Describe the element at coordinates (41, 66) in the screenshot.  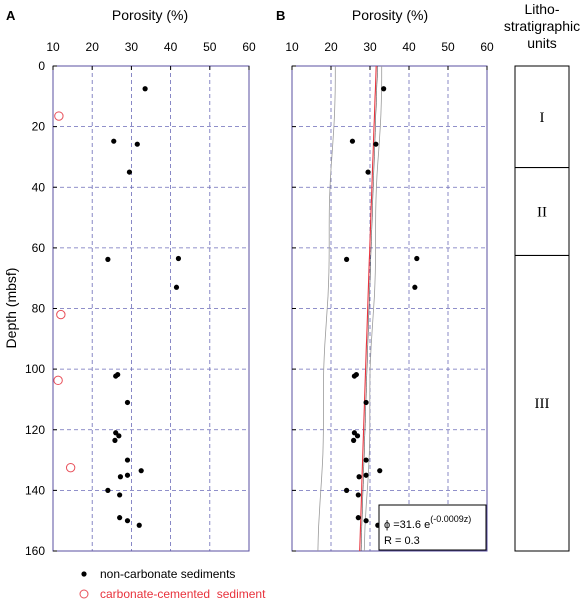
I see `y-tick-label-0: 0` at that location.